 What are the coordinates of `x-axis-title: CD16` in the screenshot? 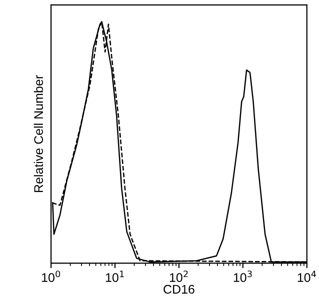 It's located at (179, 289).